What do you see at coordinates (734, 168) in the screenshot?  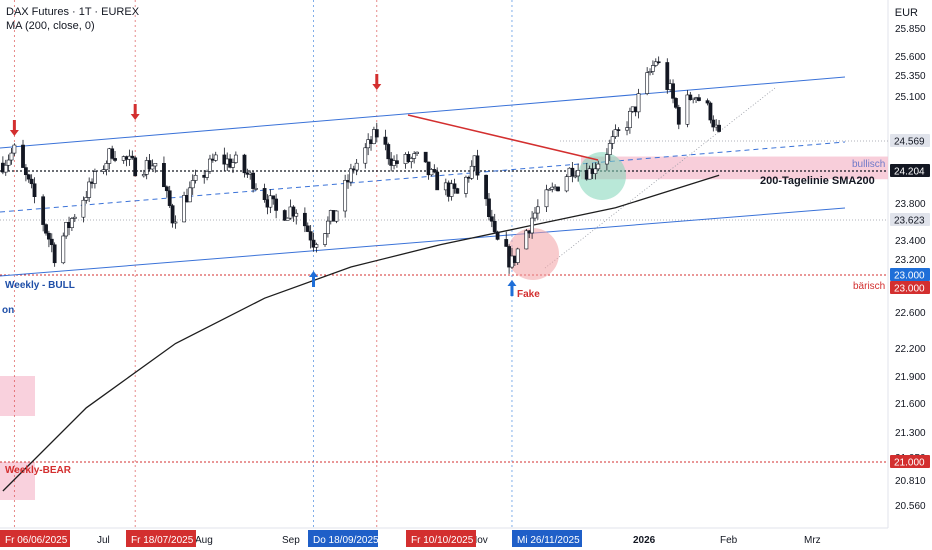 I see `bull-zone` at bounding box center [734, 168].